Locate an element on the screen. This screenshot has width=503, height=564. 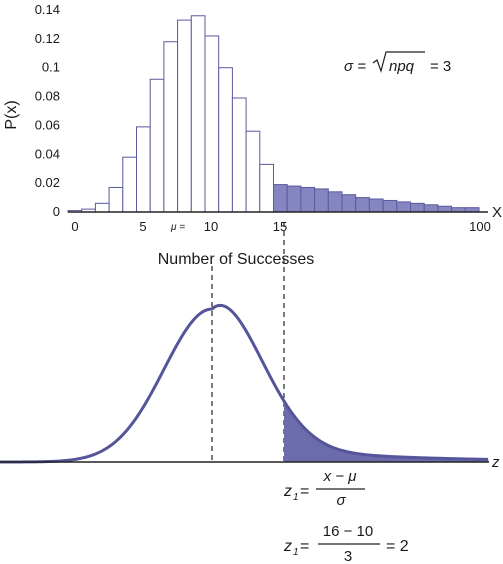
z-axis-letter: z is located at coordinates (495, 462).